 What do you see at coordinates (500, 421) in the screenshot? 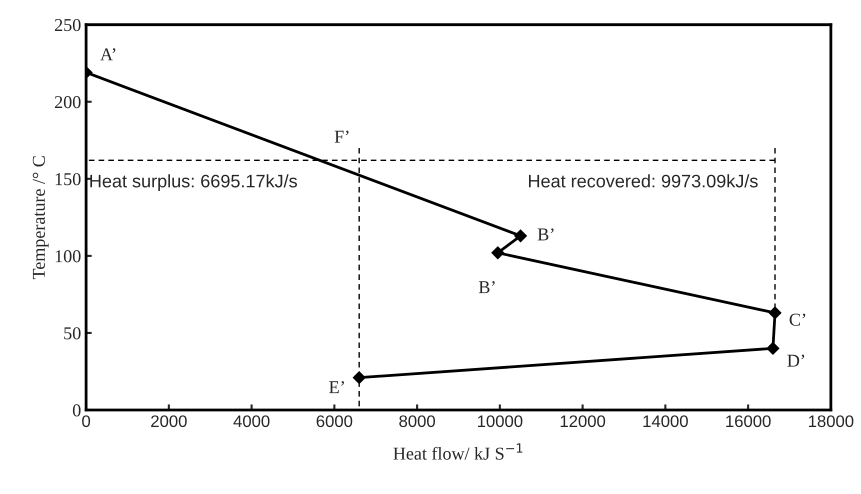
I see `x-tick-label: 10000` at bounding box center [500, 421].